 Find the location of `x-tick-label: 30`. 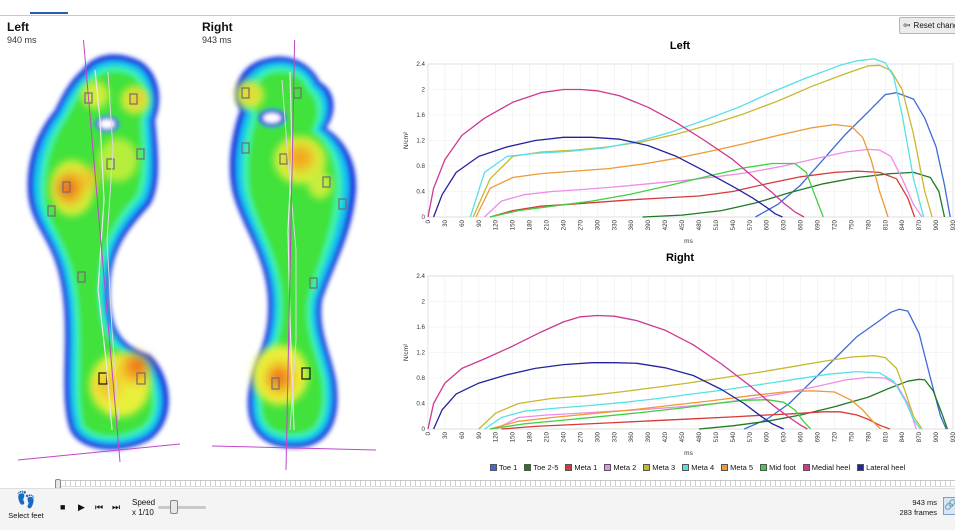

x-tick-label: 30 is located at coordinates (445, 434).